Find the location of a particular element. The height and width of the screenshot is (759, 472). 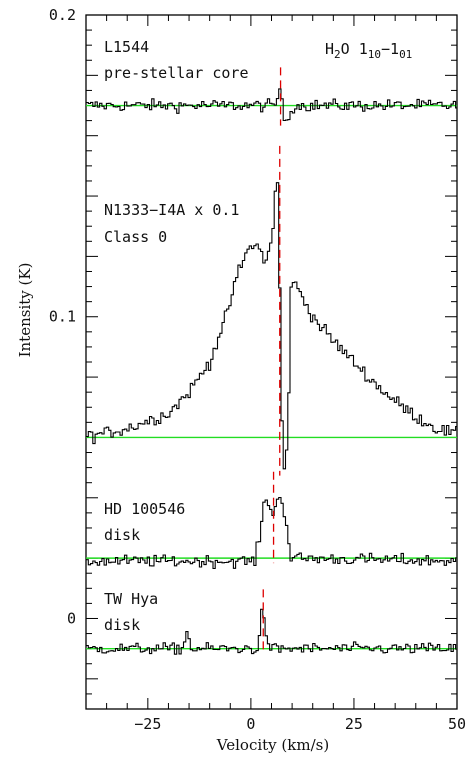

x-axis-label: Velocity (km/s) is located at coordinates (272, 745).